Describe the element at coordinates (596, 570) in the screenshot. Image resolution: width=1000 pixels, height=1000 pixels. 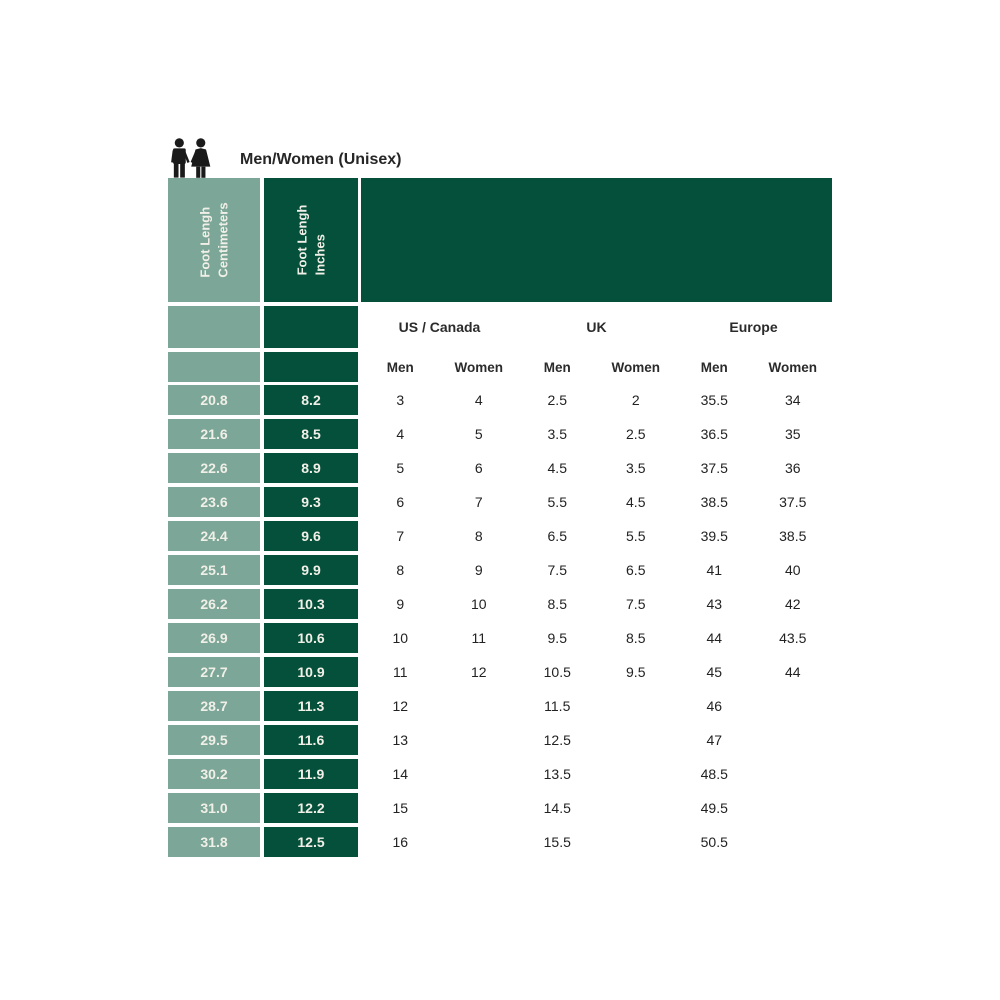
I see `size-cells: 8 9 7.5 6.5 41 40` at that location.